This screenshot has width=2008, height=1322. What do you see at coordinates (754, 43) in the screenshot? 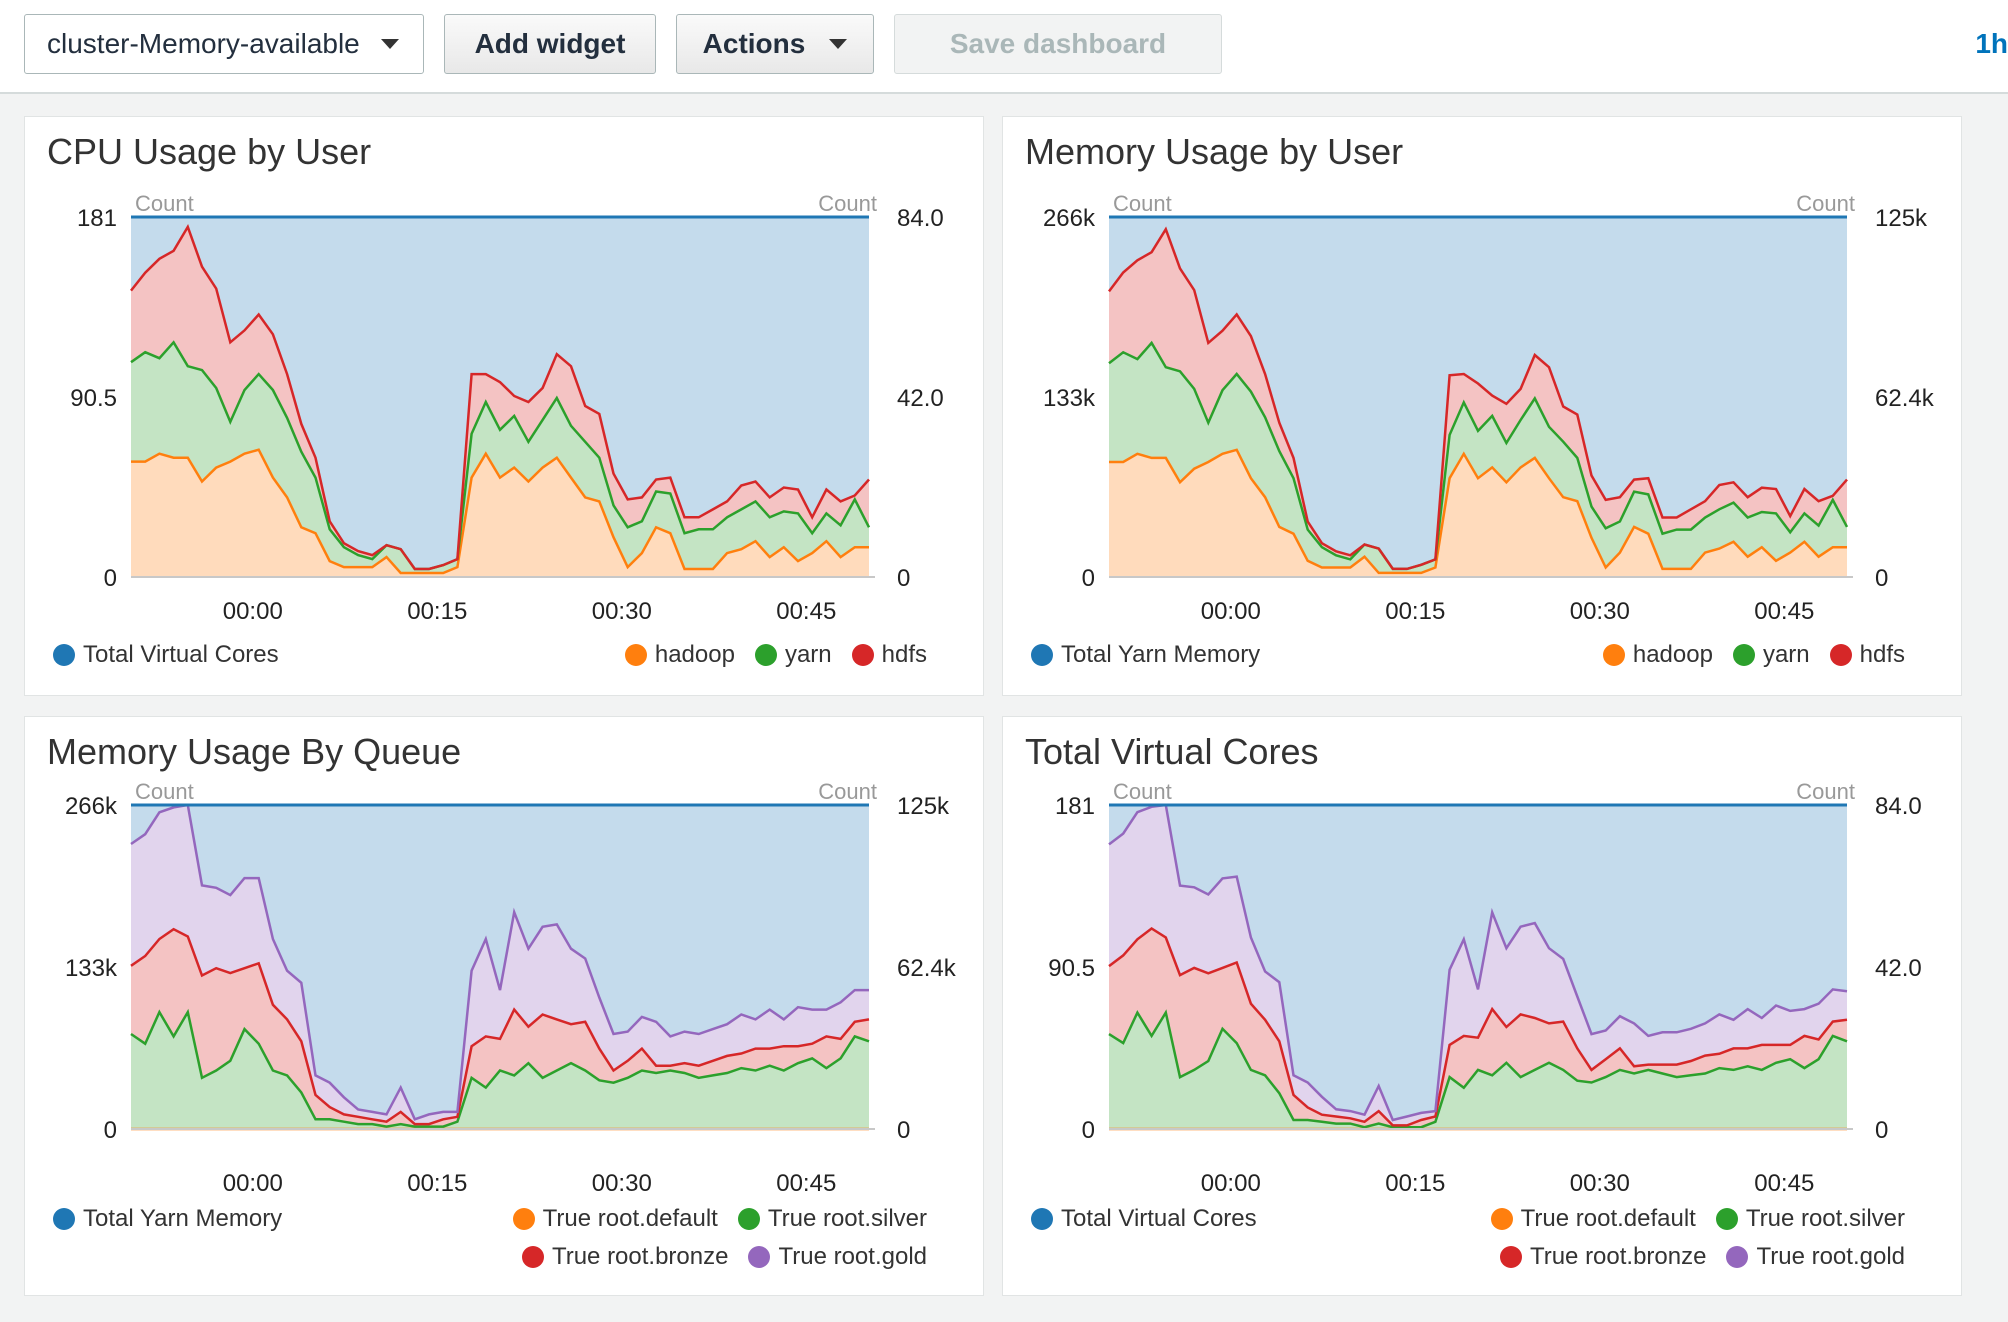
I see `actions-button-label: Actions` at bounding box center [754, 43].